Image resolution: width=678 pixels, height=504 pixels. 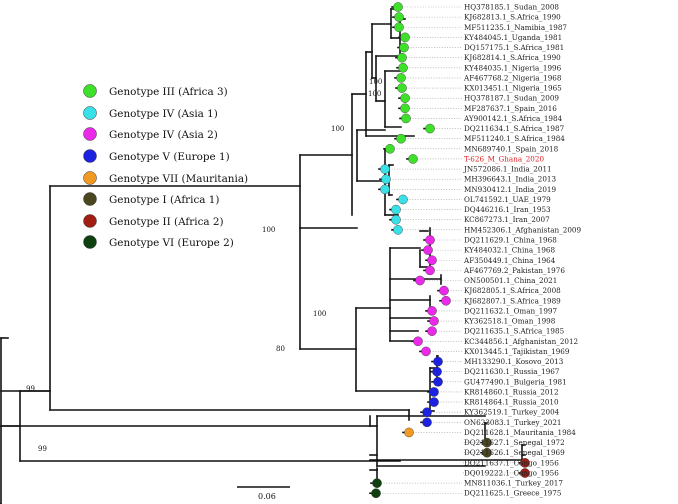 What do you see at coordinates (512, 300) in the screenshot?
I see `leaf-label: KJ682807.1_S.Africa_1989` at bounding box center [512, 300].